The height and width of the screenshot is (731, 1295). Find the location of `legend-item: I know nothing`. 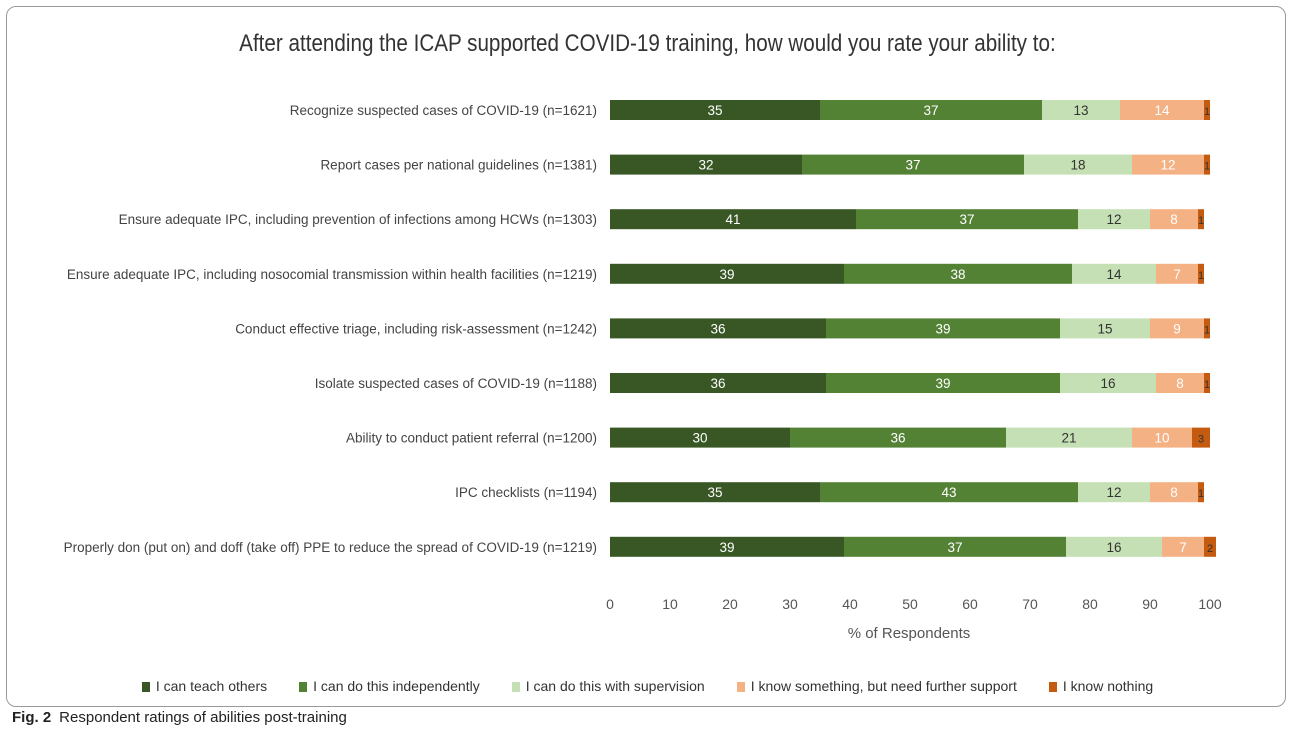

legend-item: I know nothing is located at coordinates (1101, 686).